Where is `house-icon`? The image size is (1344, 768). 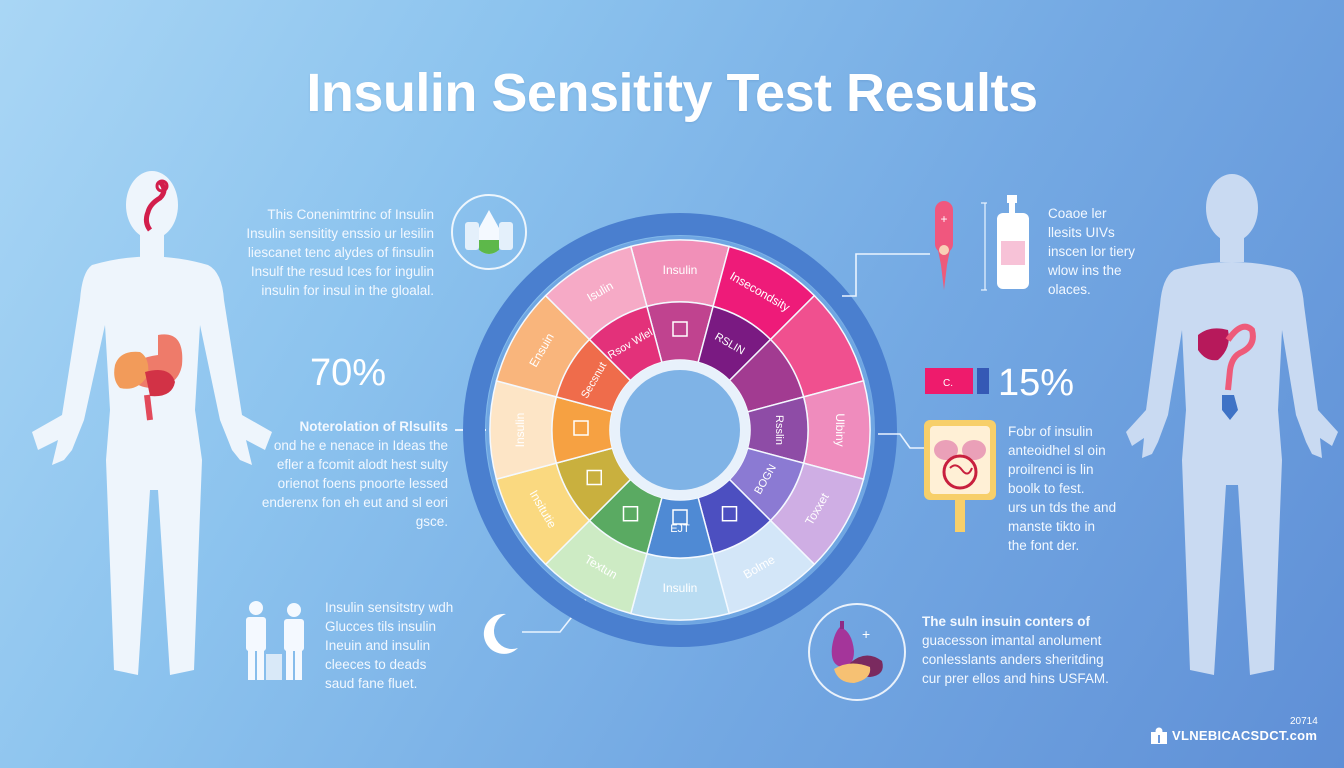
house-icon is located at coordinates (680, 329).